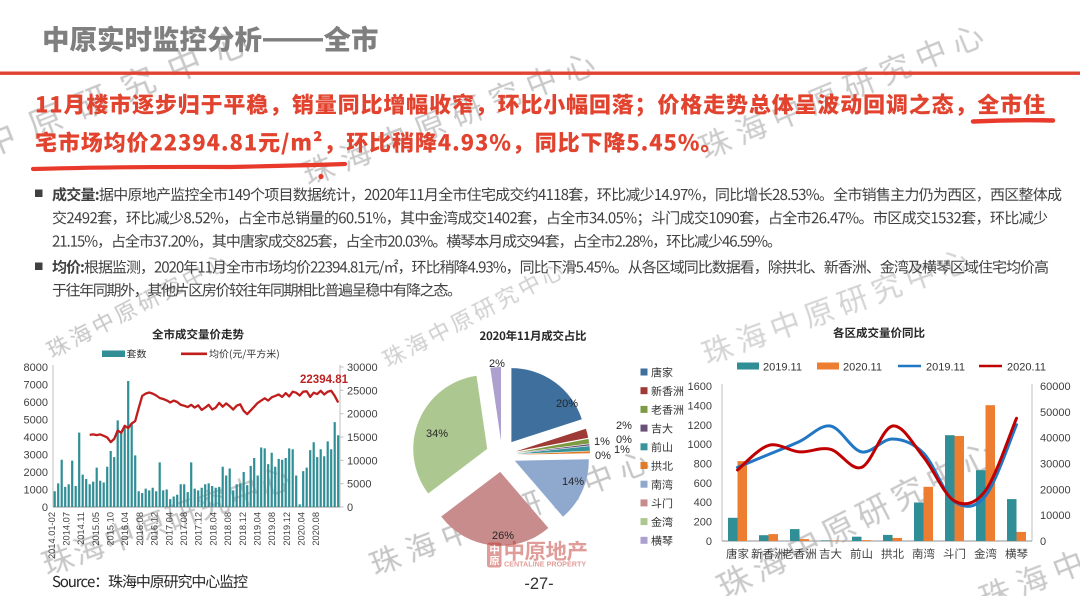  What do you see at coordinates (169, 529) in the screenshot?
I see `svg-text: 2017.04` at bounding box center [169, 529].